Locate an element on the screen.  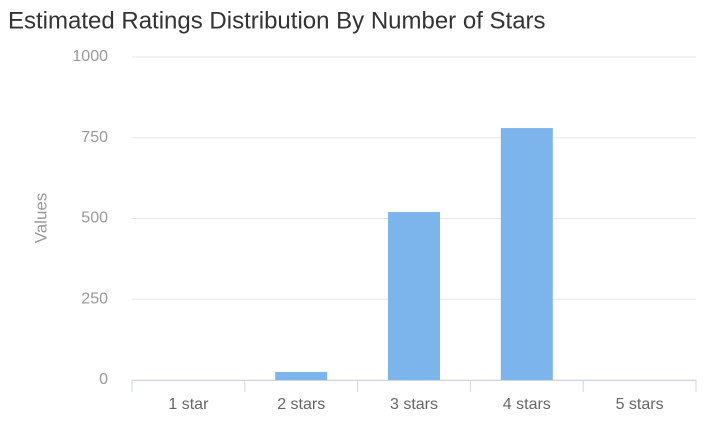
x-tick-label: 5 stars is located at coordinates (640, 404).